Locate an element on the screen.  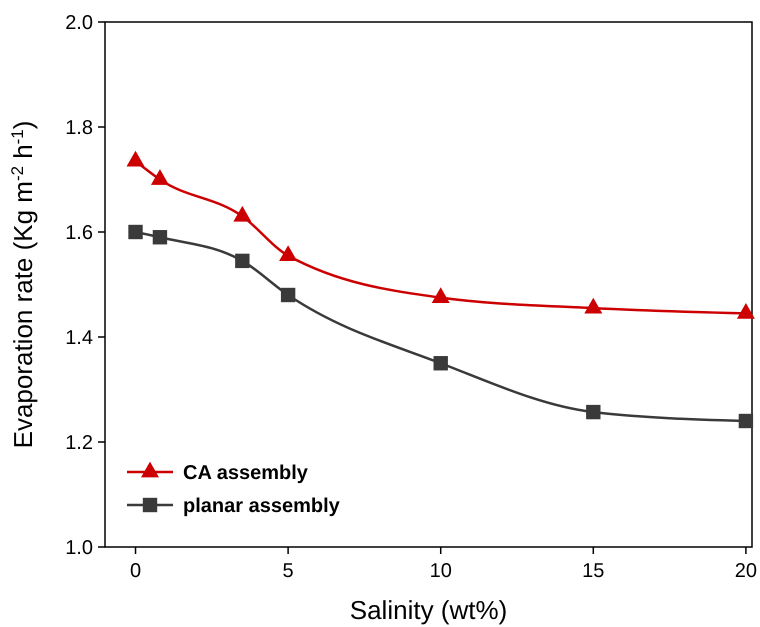
x-tick-label: 20 is located at coordinates (746, 571).